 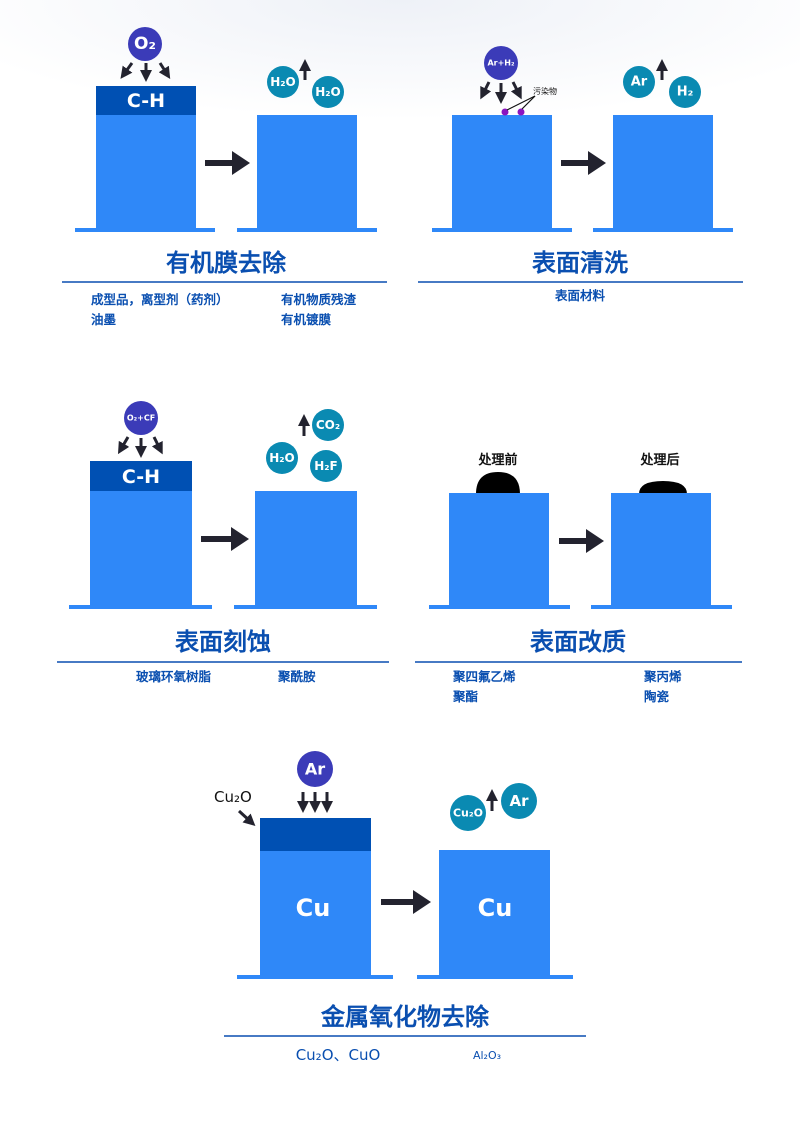 I want to click on ar-h2-molecule, so click(x=501, y=63).